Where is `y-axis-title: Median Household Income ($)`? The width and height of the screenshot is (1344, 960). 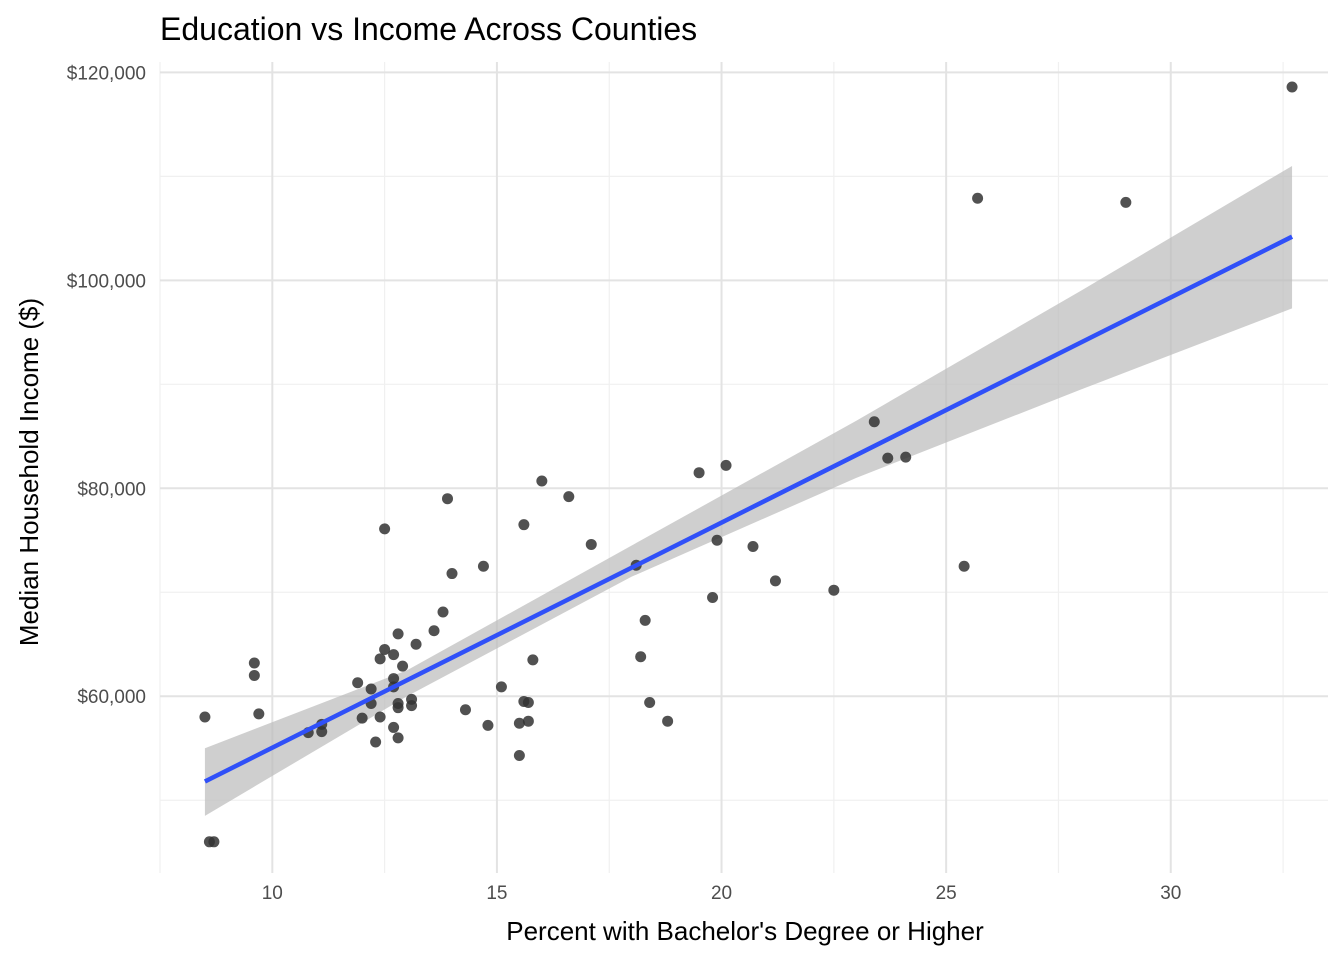 y-axis-title: Median Household Income ($) is located at coordinates (29, 472).